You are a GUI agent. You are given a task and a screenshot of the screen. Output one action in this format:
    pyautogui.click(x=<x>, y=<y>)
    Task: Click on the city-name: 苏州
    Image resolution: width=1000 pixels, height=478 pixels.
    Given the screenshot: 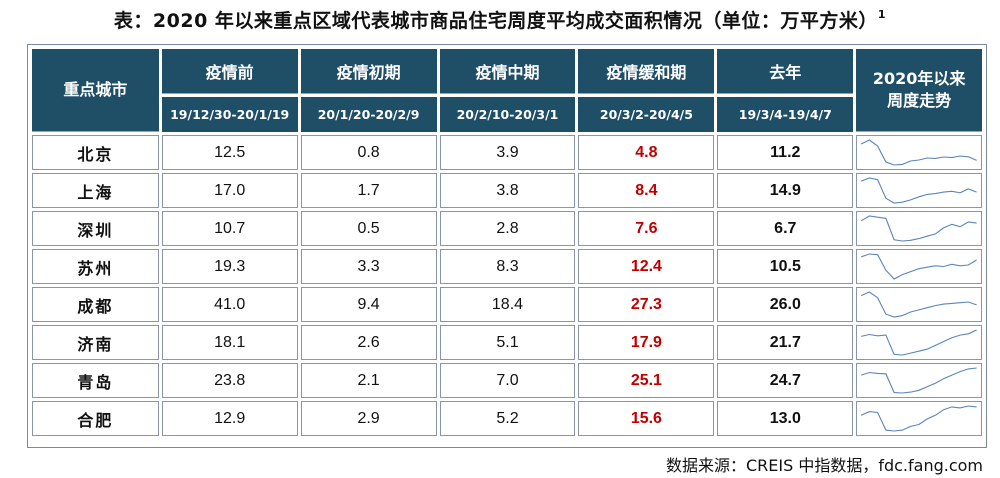 What is the action you would take?
    pyautogui.click(x=95, y=266)
    